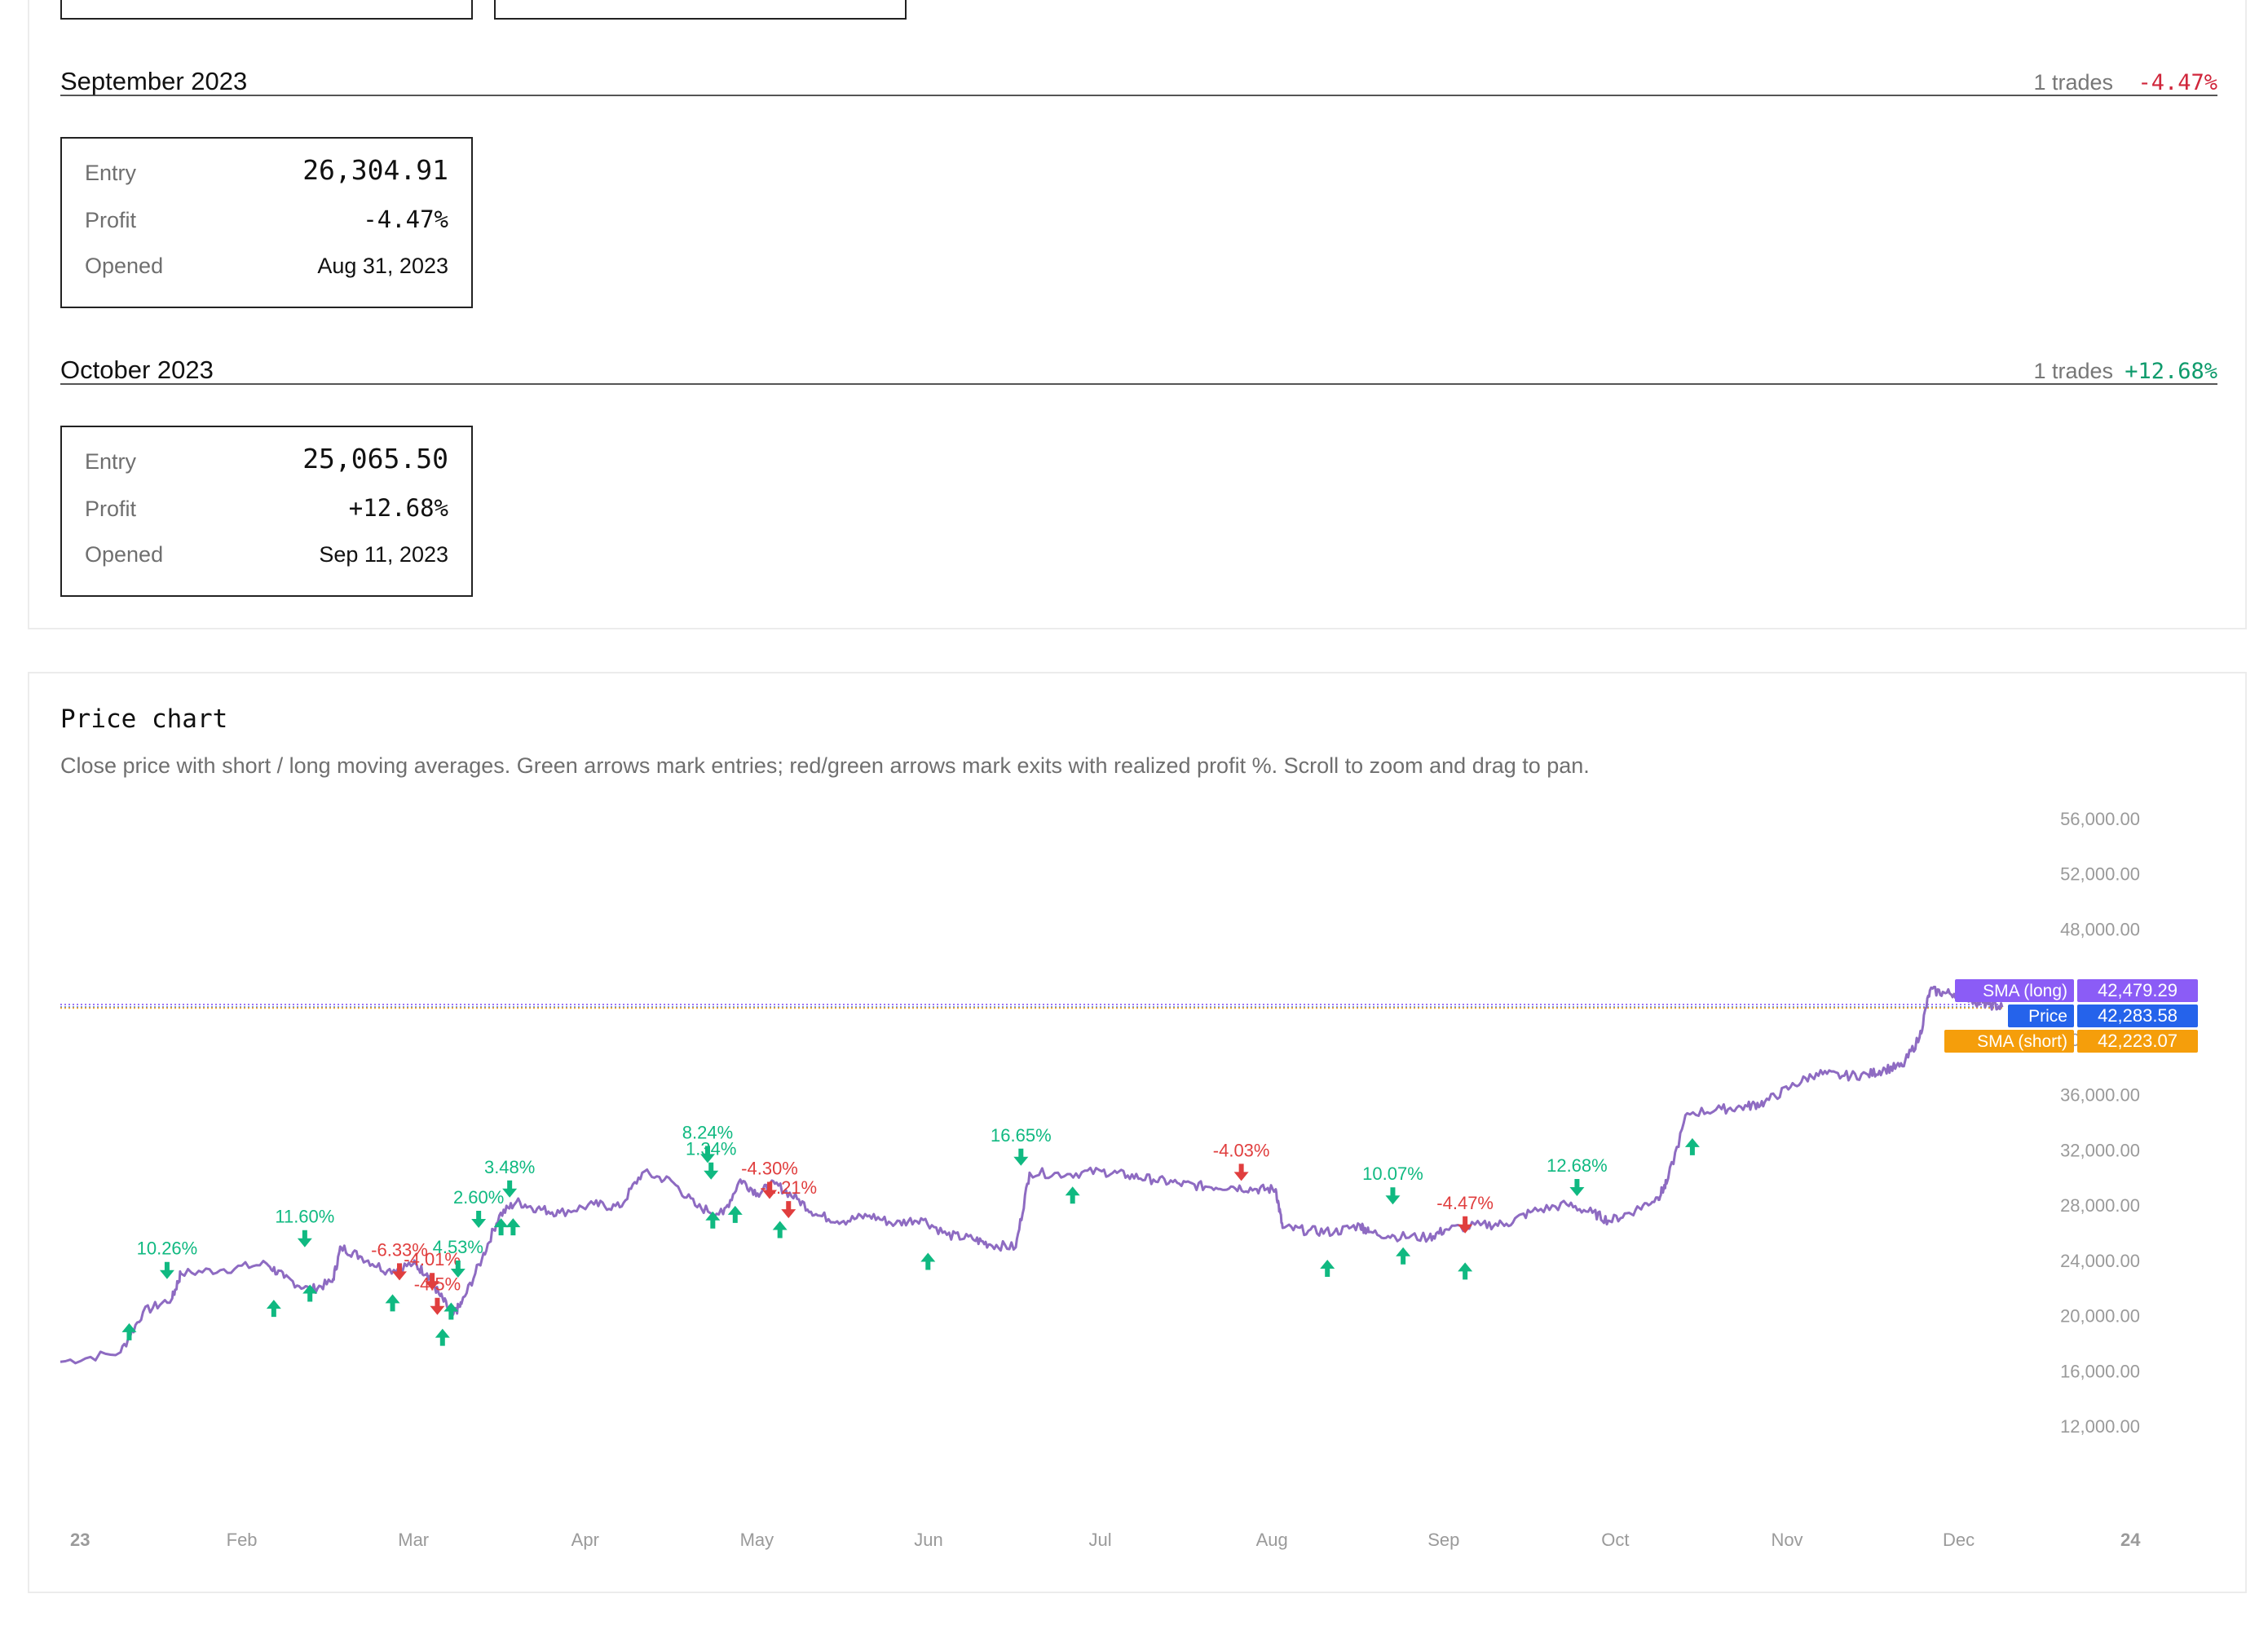 The width and height of the screenshot is (2268, 1647). I want to click on y-tick-label: 56,000.00, so click(2100, 819).